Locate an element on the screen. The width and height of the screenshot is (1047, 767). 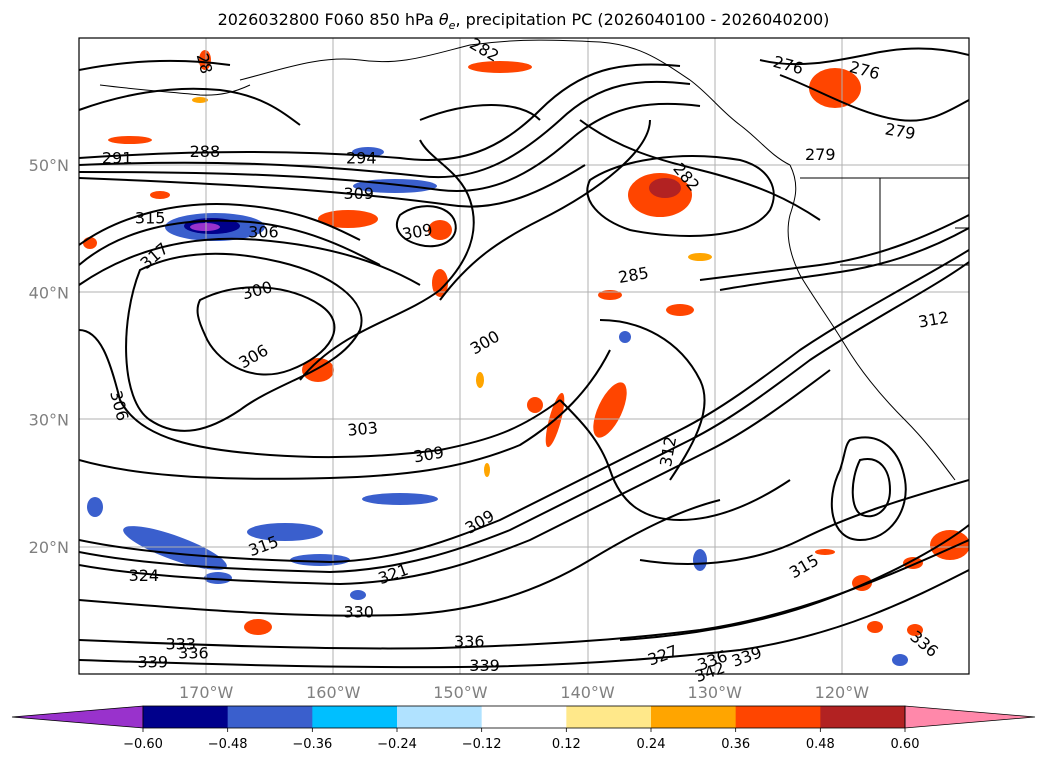
coast-alaska is located at coordinates (515, 102).